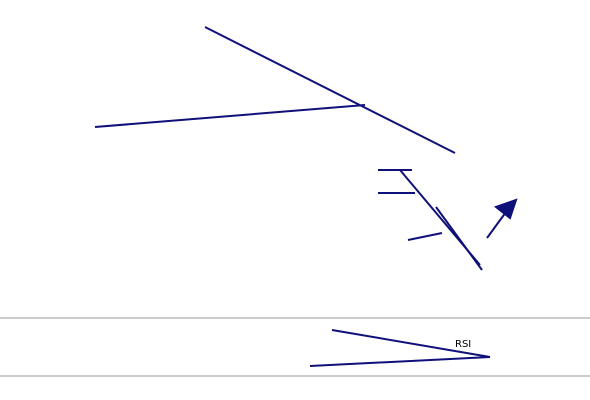 Image resolution: width=590 pixels, height=400 pixels. What do you see at coordinates (496, 225) in the screenshot?
I see `arrow-shaft` at bounding box center [496, 225].